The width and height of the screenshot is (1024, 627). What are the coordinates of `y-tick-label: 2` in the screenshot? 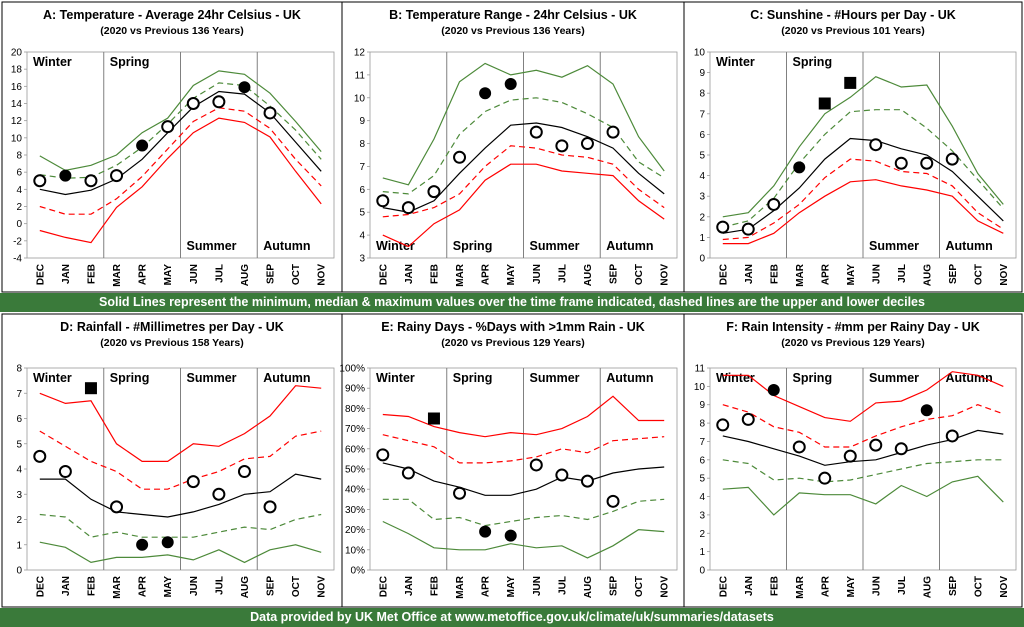 It's located at (19, 207).